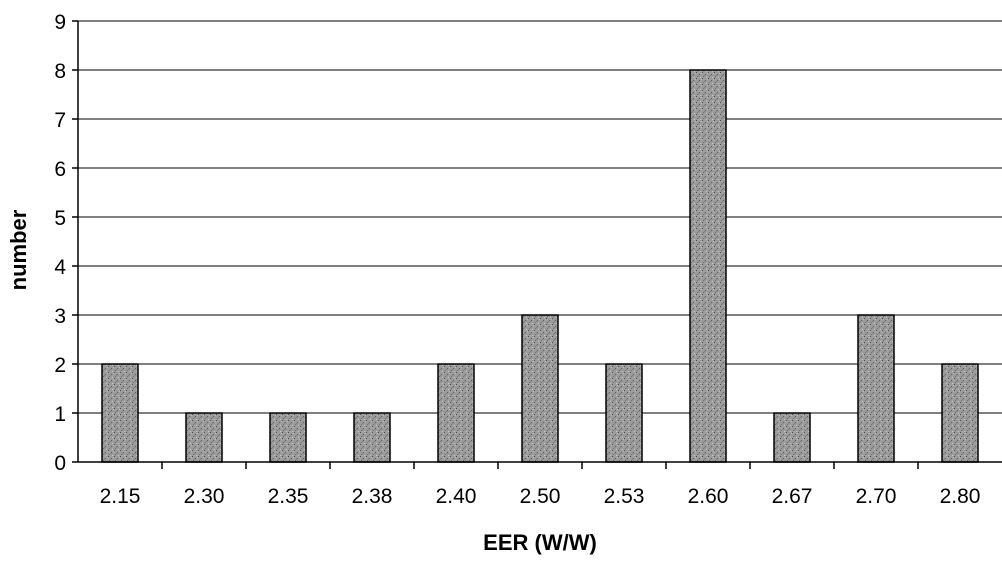 The image size is (1002, 565). Describe the element at coordinates (792, 437) in the screenshot. I see `bar-2.67` at that location.